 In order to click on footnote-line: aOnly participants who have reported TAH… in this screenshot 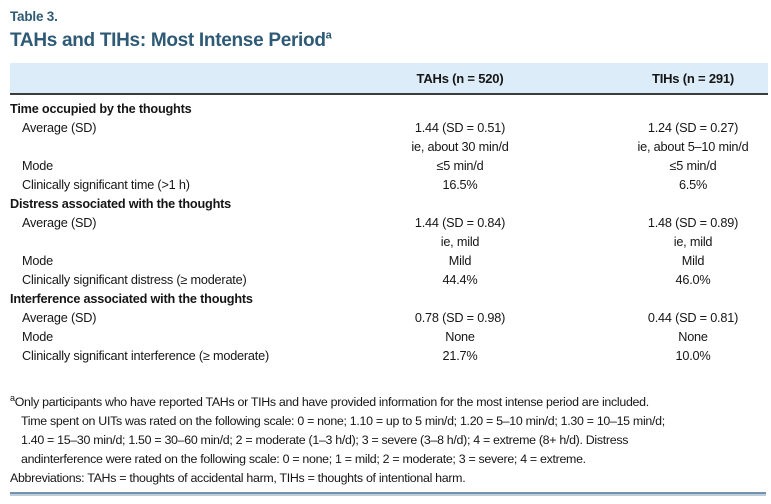, I will do `click(389, 402)`.